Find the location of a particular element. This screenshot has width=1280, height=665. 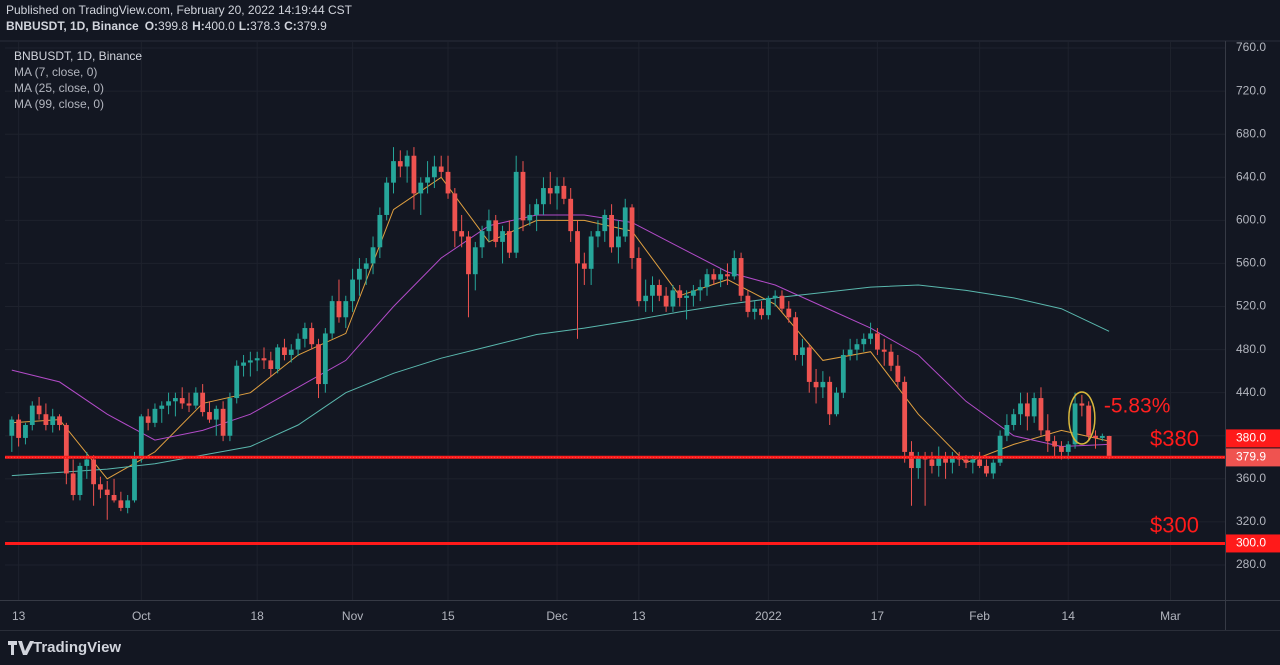

y-tick-label: 440.0 is located at coordinates (1251, 392).